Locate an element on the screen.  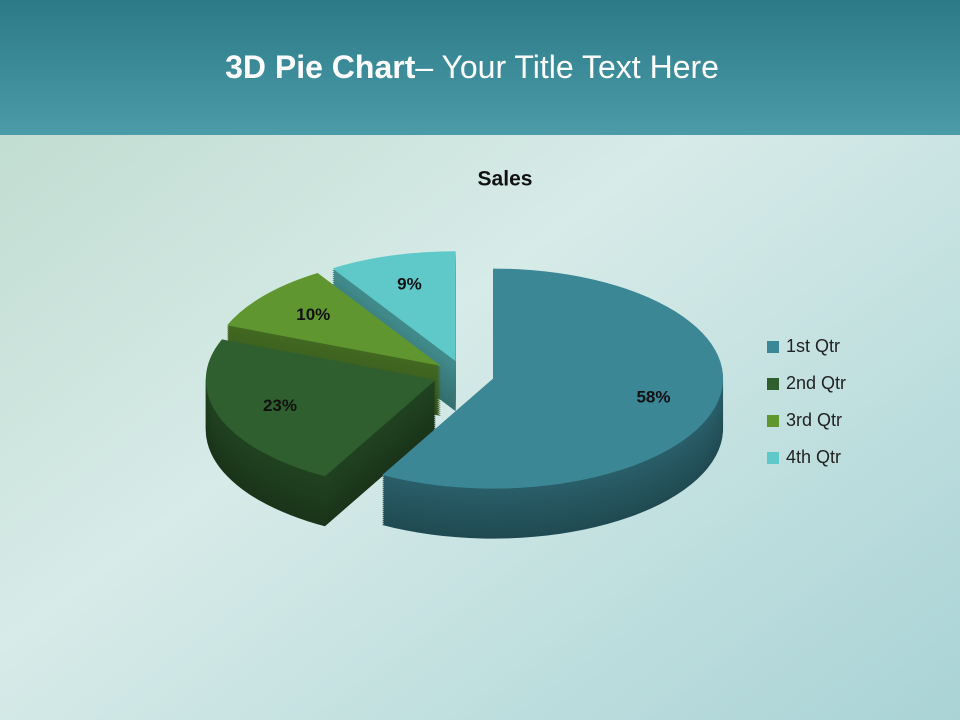
data-label: 10% is located at coordinates (313, 314).